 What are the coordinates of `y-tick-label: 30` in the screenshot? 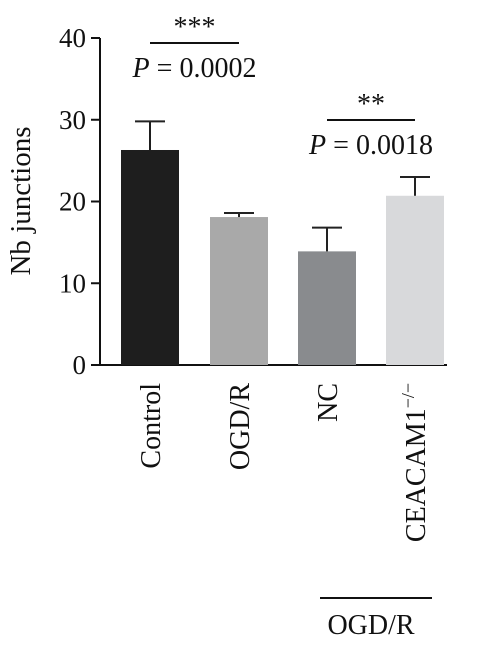 It's located at (72, 120).